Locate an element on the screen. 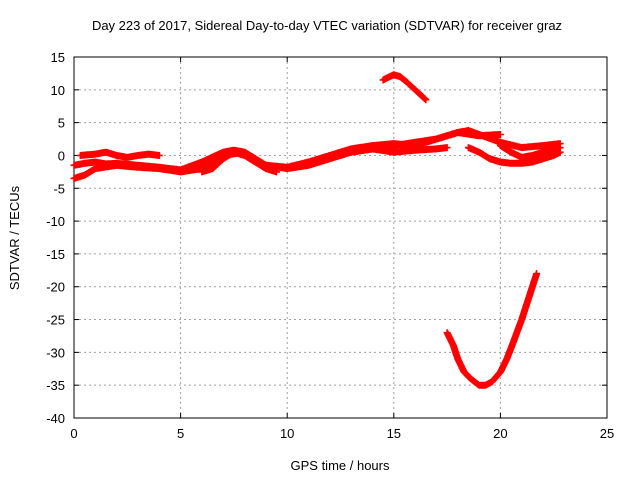 The height and width of the screenshot is (480, 640). x-tick-label: 5 is located at coordinates (180, 433).